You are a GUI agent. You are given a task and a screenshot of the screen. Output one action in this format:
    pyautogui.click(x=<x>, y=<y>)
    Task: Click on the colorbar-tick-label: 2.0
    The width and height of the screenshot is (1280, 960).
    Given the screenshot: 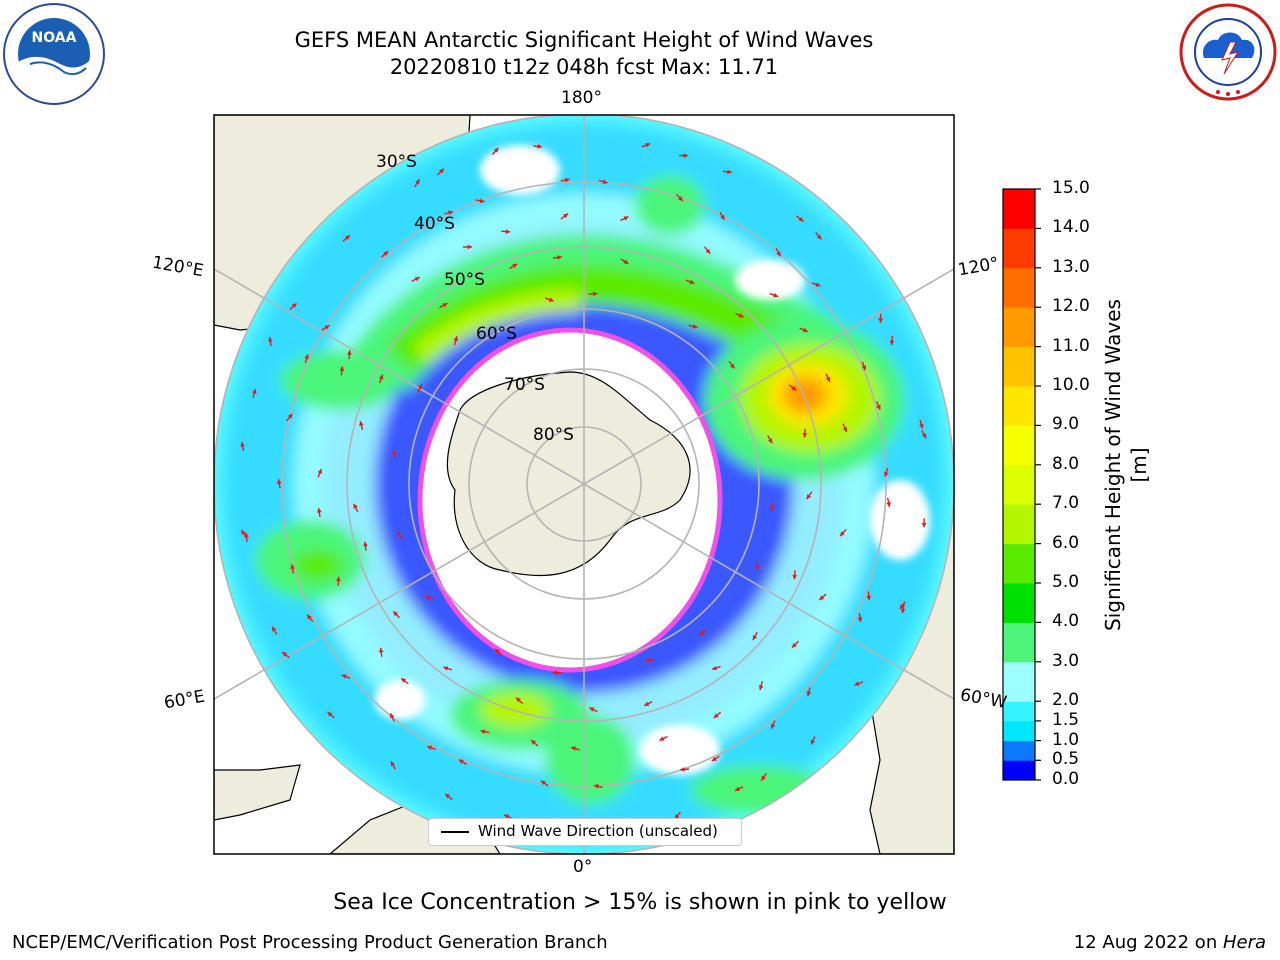 What is the action you would take?
    pyautogui.click(x=1066, y=700)
    